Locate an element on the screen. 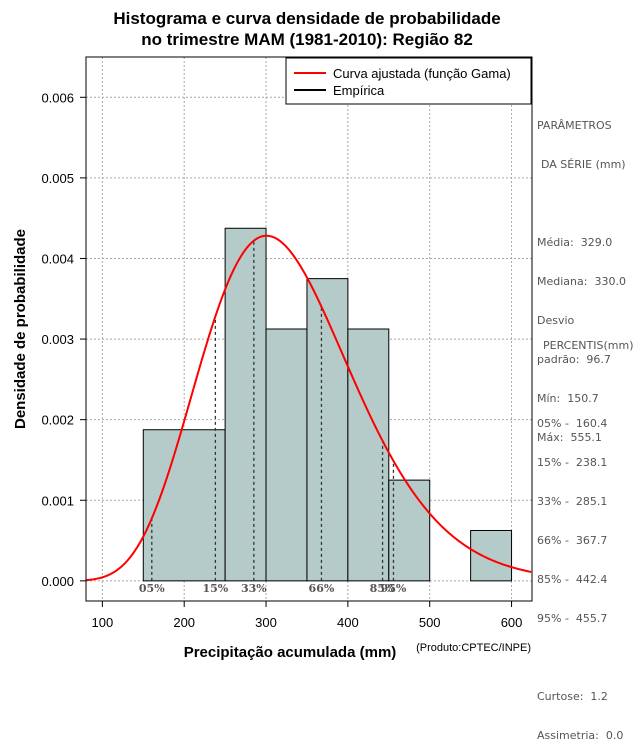 The width and height of the screenshot is (640, 755). kurtosis: Curtose: 1.2 is located at coordinates (572, 696).